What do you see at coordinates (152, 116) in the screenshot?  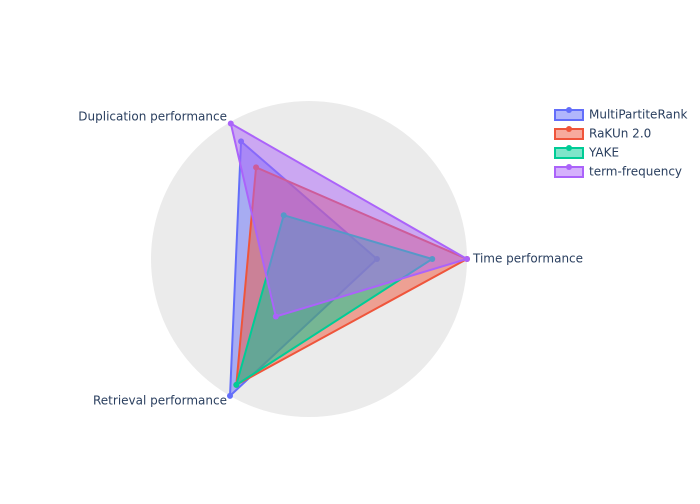 I see `axis-label: Duplication performance` at bounding box center [152, 116].